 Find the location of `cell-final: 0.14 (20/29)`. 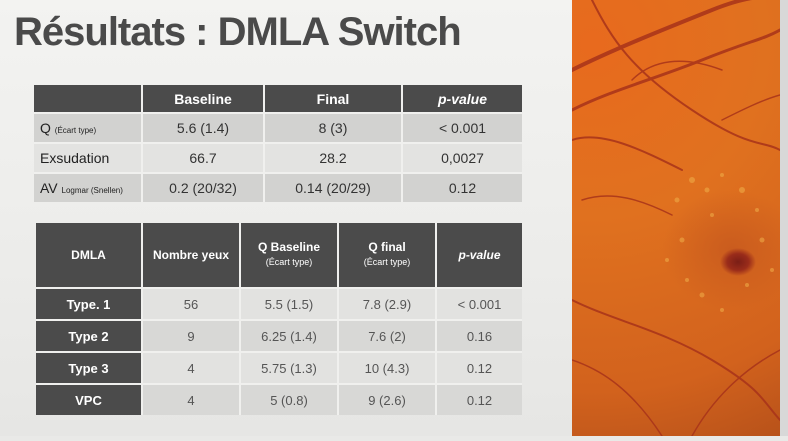

cell-final: 0.14 (20/29) is located at coordinates (333, 187).